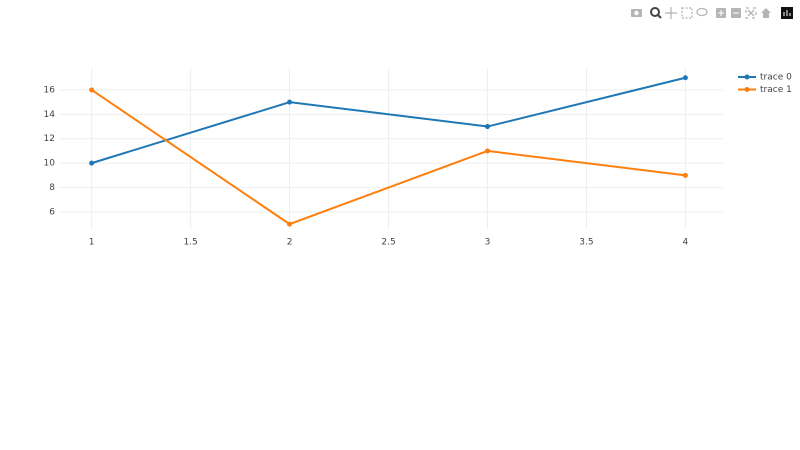  What do you see at coordinates (687, 13) in the screenshot?
I see `box-select-button` at bounding box center [687, 13].